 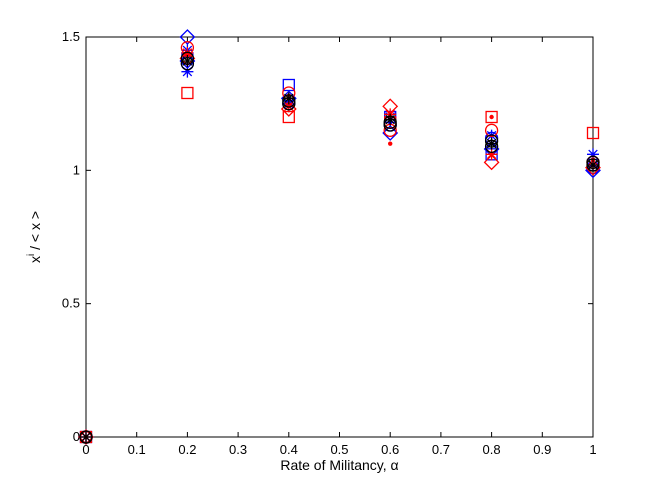 What do you see at coordinates (289, 449) in the screenshot?
I see `x-tick-label: 0.4` at bounding box center [289, 449].